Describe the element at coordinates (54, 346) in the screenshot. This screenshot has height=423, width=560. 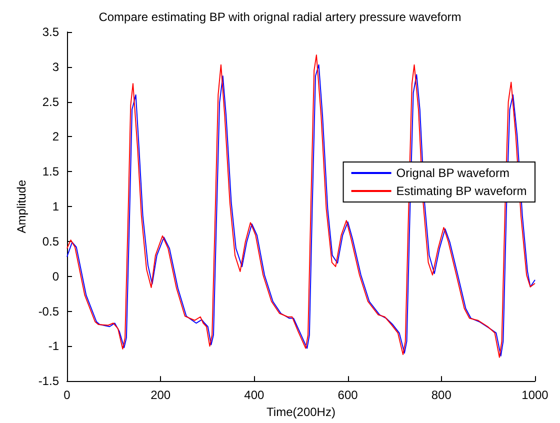
I see `y-tick-label: -1` at that location.